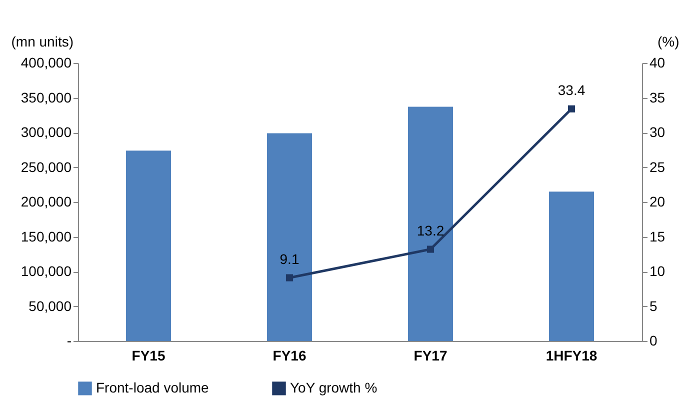  I want to click on y2-axis-title: (%), so click(669, 42).